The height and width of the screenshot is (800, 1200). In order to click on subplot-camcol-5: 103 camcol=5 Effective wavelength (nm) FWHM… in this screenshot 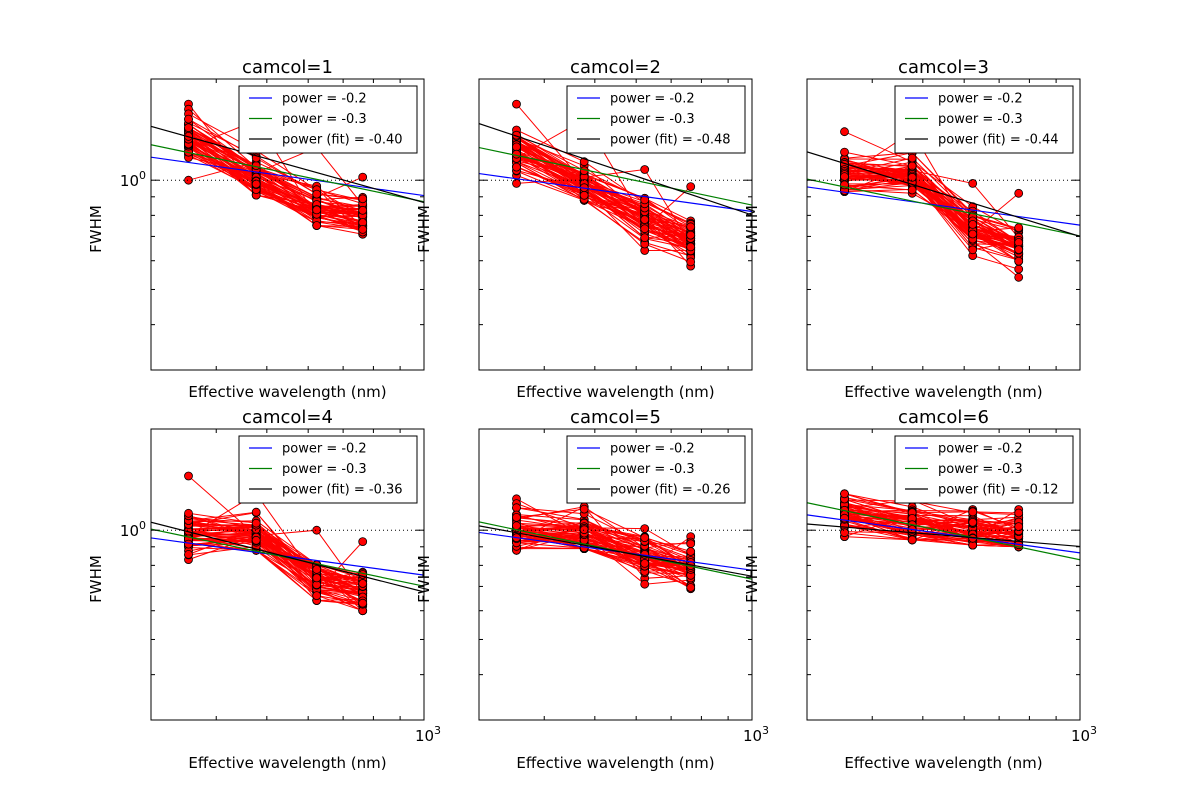, I will do `click(592, 589)`.